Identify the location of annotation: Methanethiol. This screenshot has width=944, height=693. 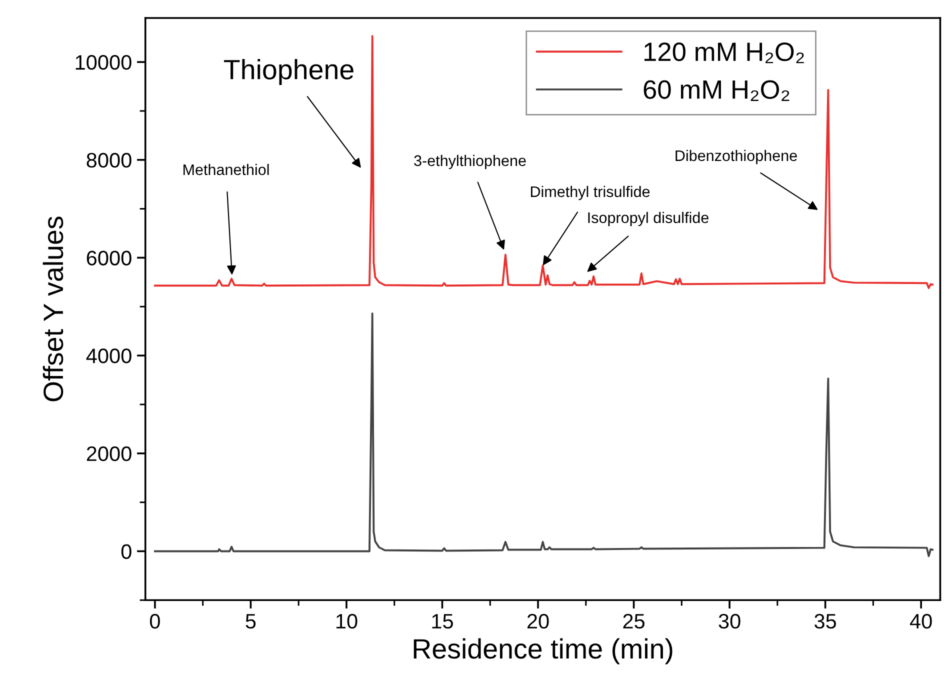
(226, 170).